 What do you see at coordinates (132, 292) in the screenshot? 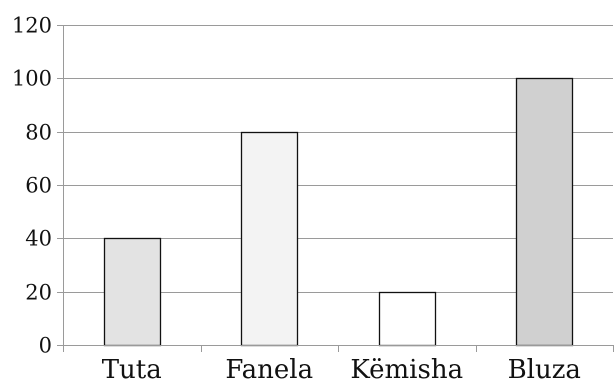
I see `bar-tuta` at bounding box center [132, 292].